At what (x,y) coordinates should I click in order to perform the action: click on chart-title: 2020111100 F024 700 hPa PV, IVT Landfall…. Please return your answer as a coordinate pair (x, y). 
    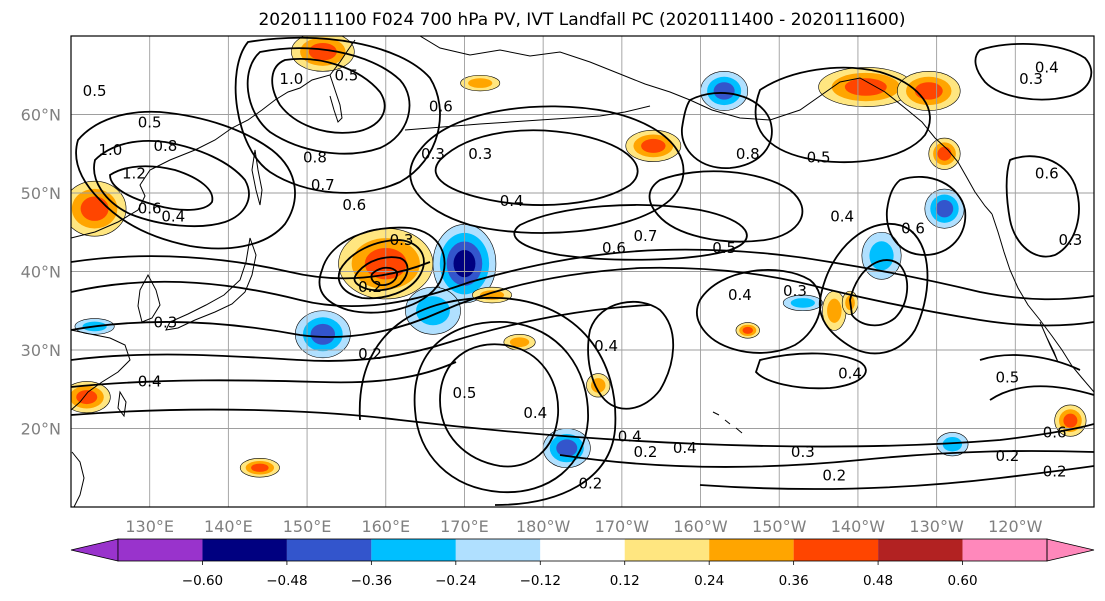
    Looking at the image, I should click on (581, 20).